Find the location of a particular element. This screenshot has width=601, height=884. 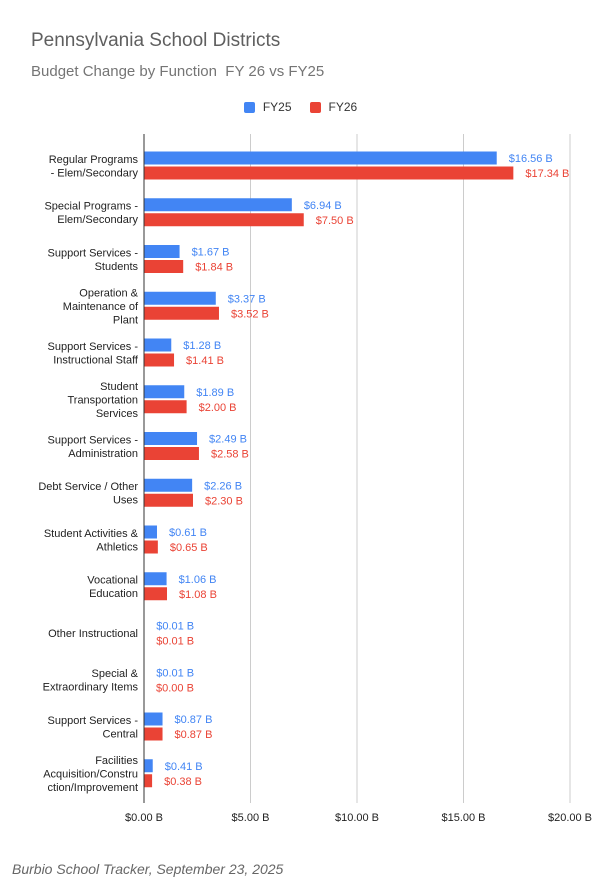

data-label-fy25: $3.37 B is located at coordinates (247, 299).